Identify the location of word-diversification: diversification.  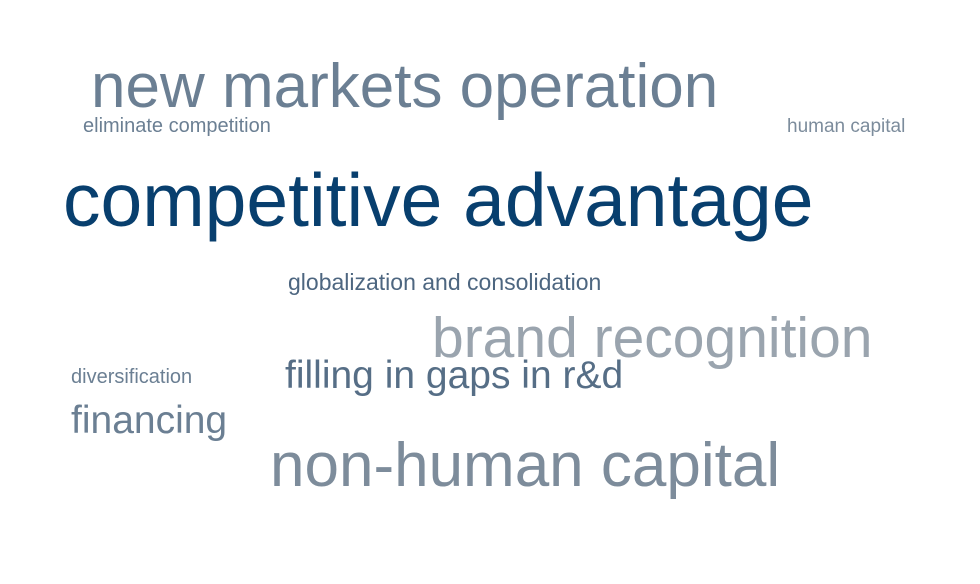
(132, 377).